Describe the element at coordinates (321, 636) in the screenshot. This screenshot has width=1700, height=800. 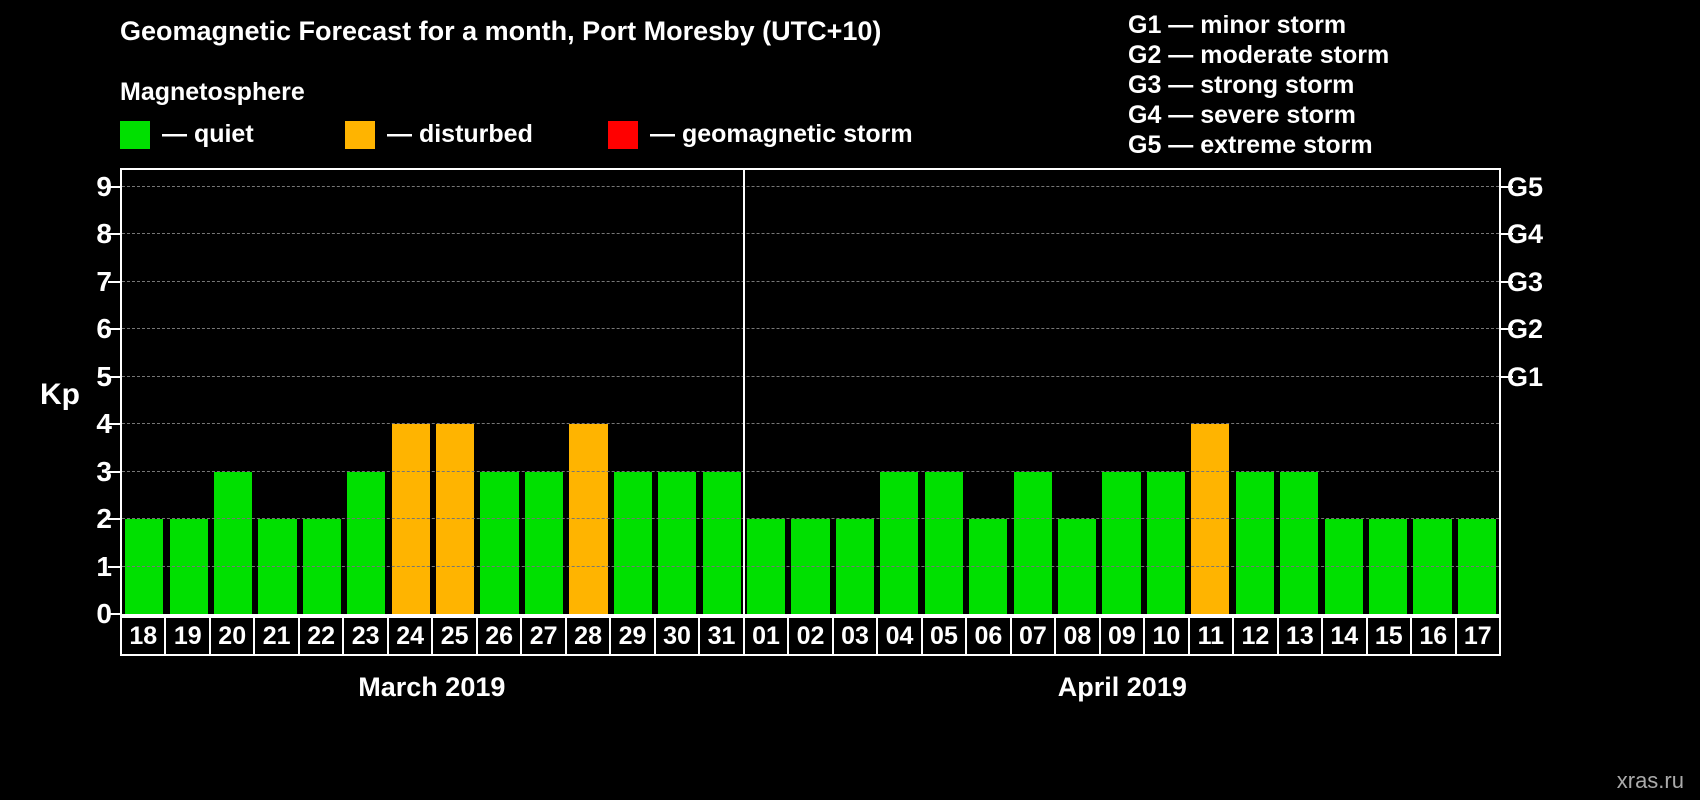
I see `day-label: 22` at that location.